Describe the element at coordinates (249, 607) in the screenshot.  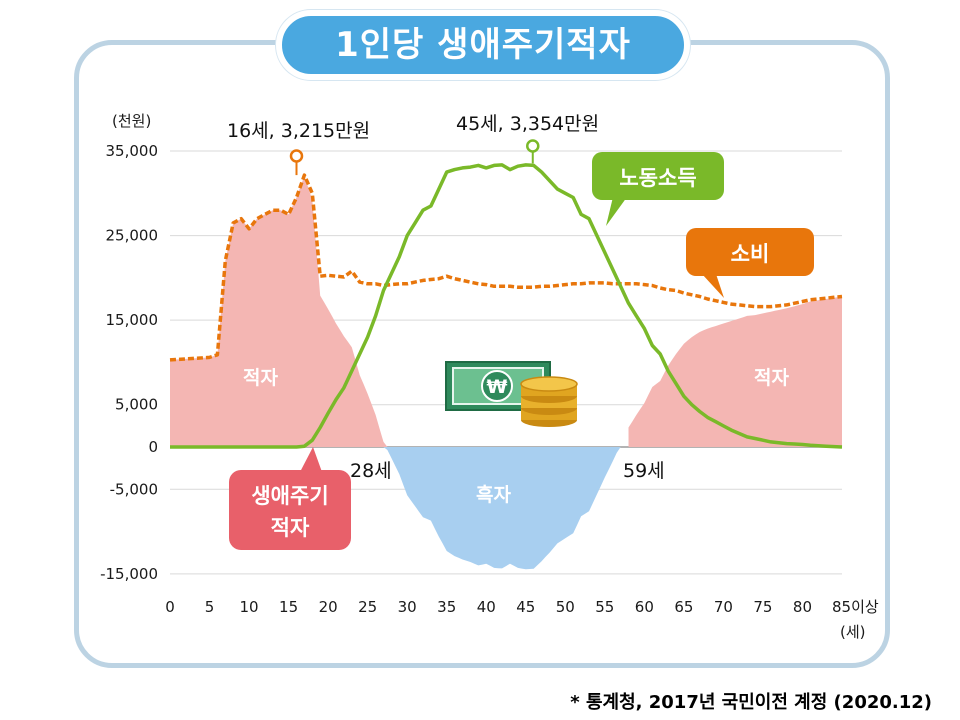
I see `x-tick-label: 10` at that location.